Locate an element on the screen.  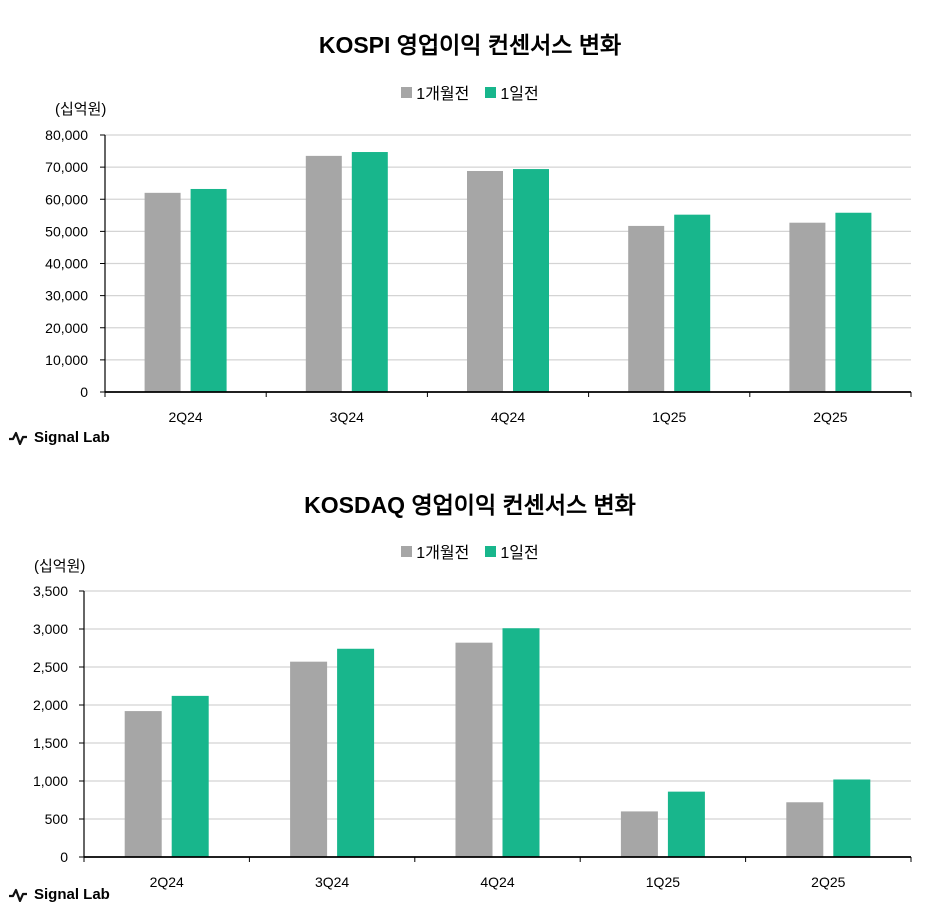
y-tick-label: 3,500 is located at coordinates (50, 591).